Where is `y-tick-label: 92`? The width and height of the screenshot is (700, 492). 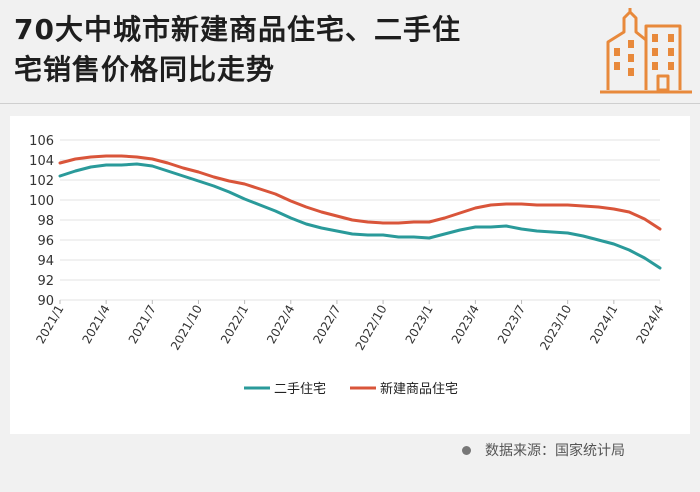 y-tick-label: 92 is located at coordinates (45, 281).